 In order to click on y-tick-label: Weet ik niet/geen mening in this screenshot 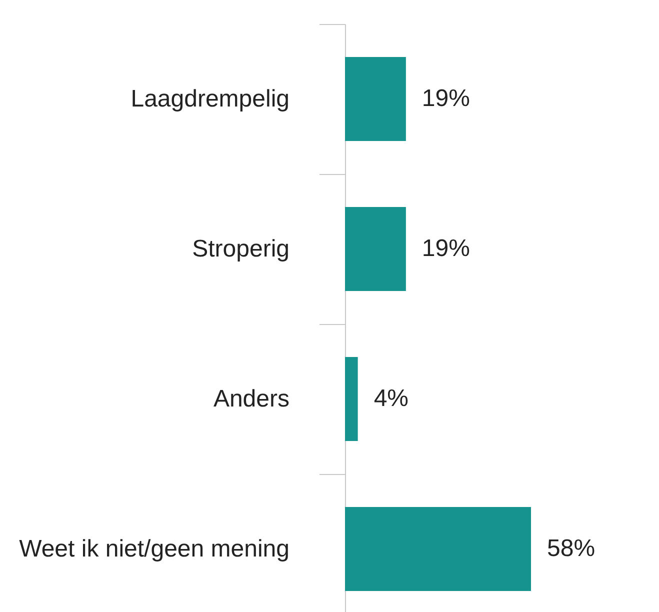, I will do `click(154, 549)`.